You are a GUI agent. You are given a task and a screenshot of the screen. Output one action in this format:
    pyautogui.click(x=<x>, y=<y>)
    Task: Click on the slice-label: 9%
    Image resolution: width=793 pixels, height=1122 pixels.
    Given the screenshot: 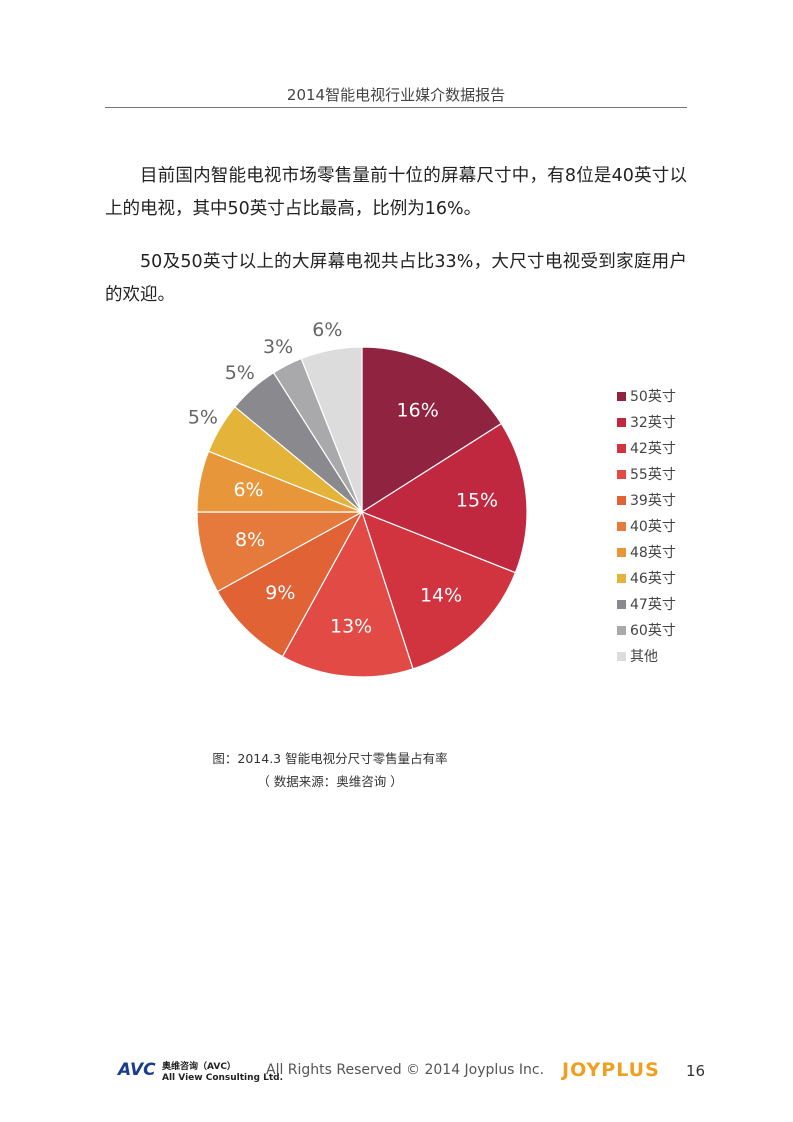 What is the action you would take?
    pyautogui.click(x=280, y=593)
    